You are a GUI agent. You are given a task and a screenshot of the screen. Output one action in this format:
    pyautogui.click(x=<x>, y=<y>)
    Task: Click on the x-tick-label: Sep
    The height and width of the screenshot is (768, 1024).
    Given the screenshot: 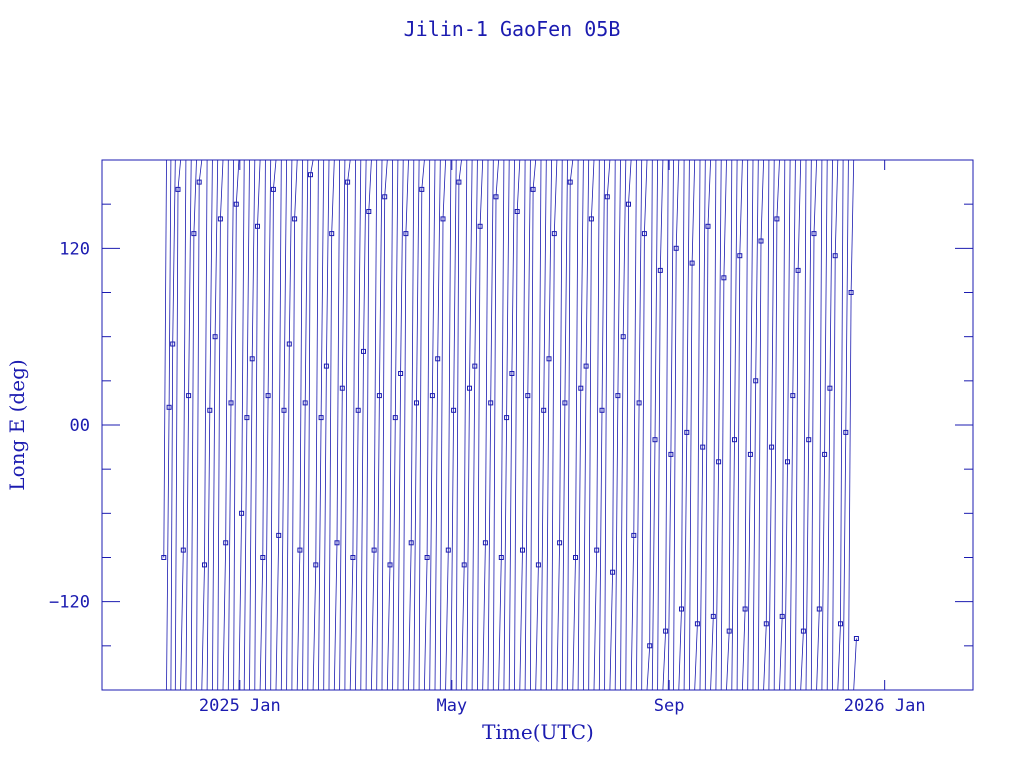 What is the action you would take?
    pyautogui.click(x=669, y=706)
    